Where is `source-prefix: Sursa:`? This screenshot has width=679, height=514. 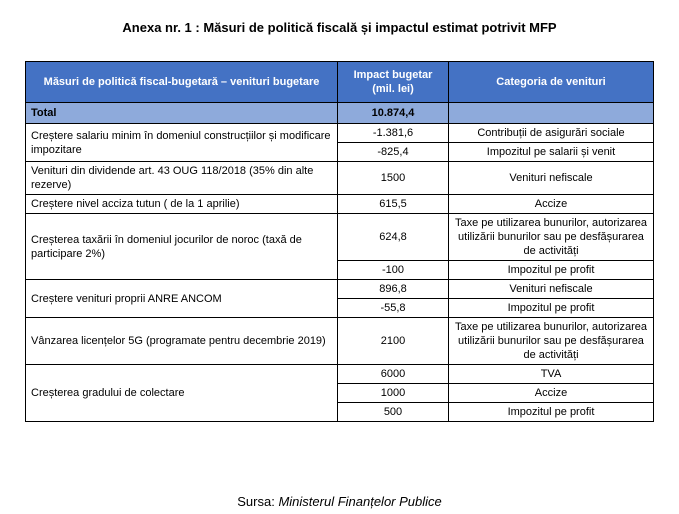
source-prefix: Sursa: is located at coordinates (256, 501).